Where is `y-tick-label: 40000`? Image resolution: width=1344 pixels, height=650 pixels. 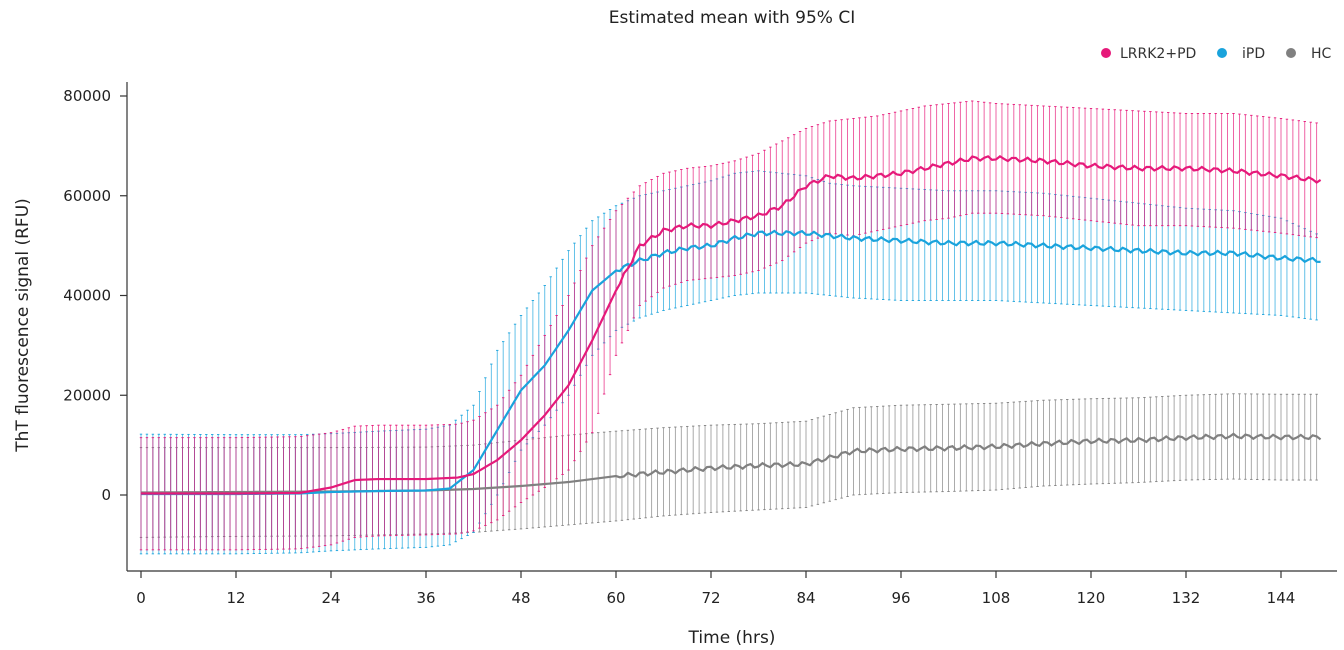 y-tick-label: 40000 is located at coordinates (87, 296).